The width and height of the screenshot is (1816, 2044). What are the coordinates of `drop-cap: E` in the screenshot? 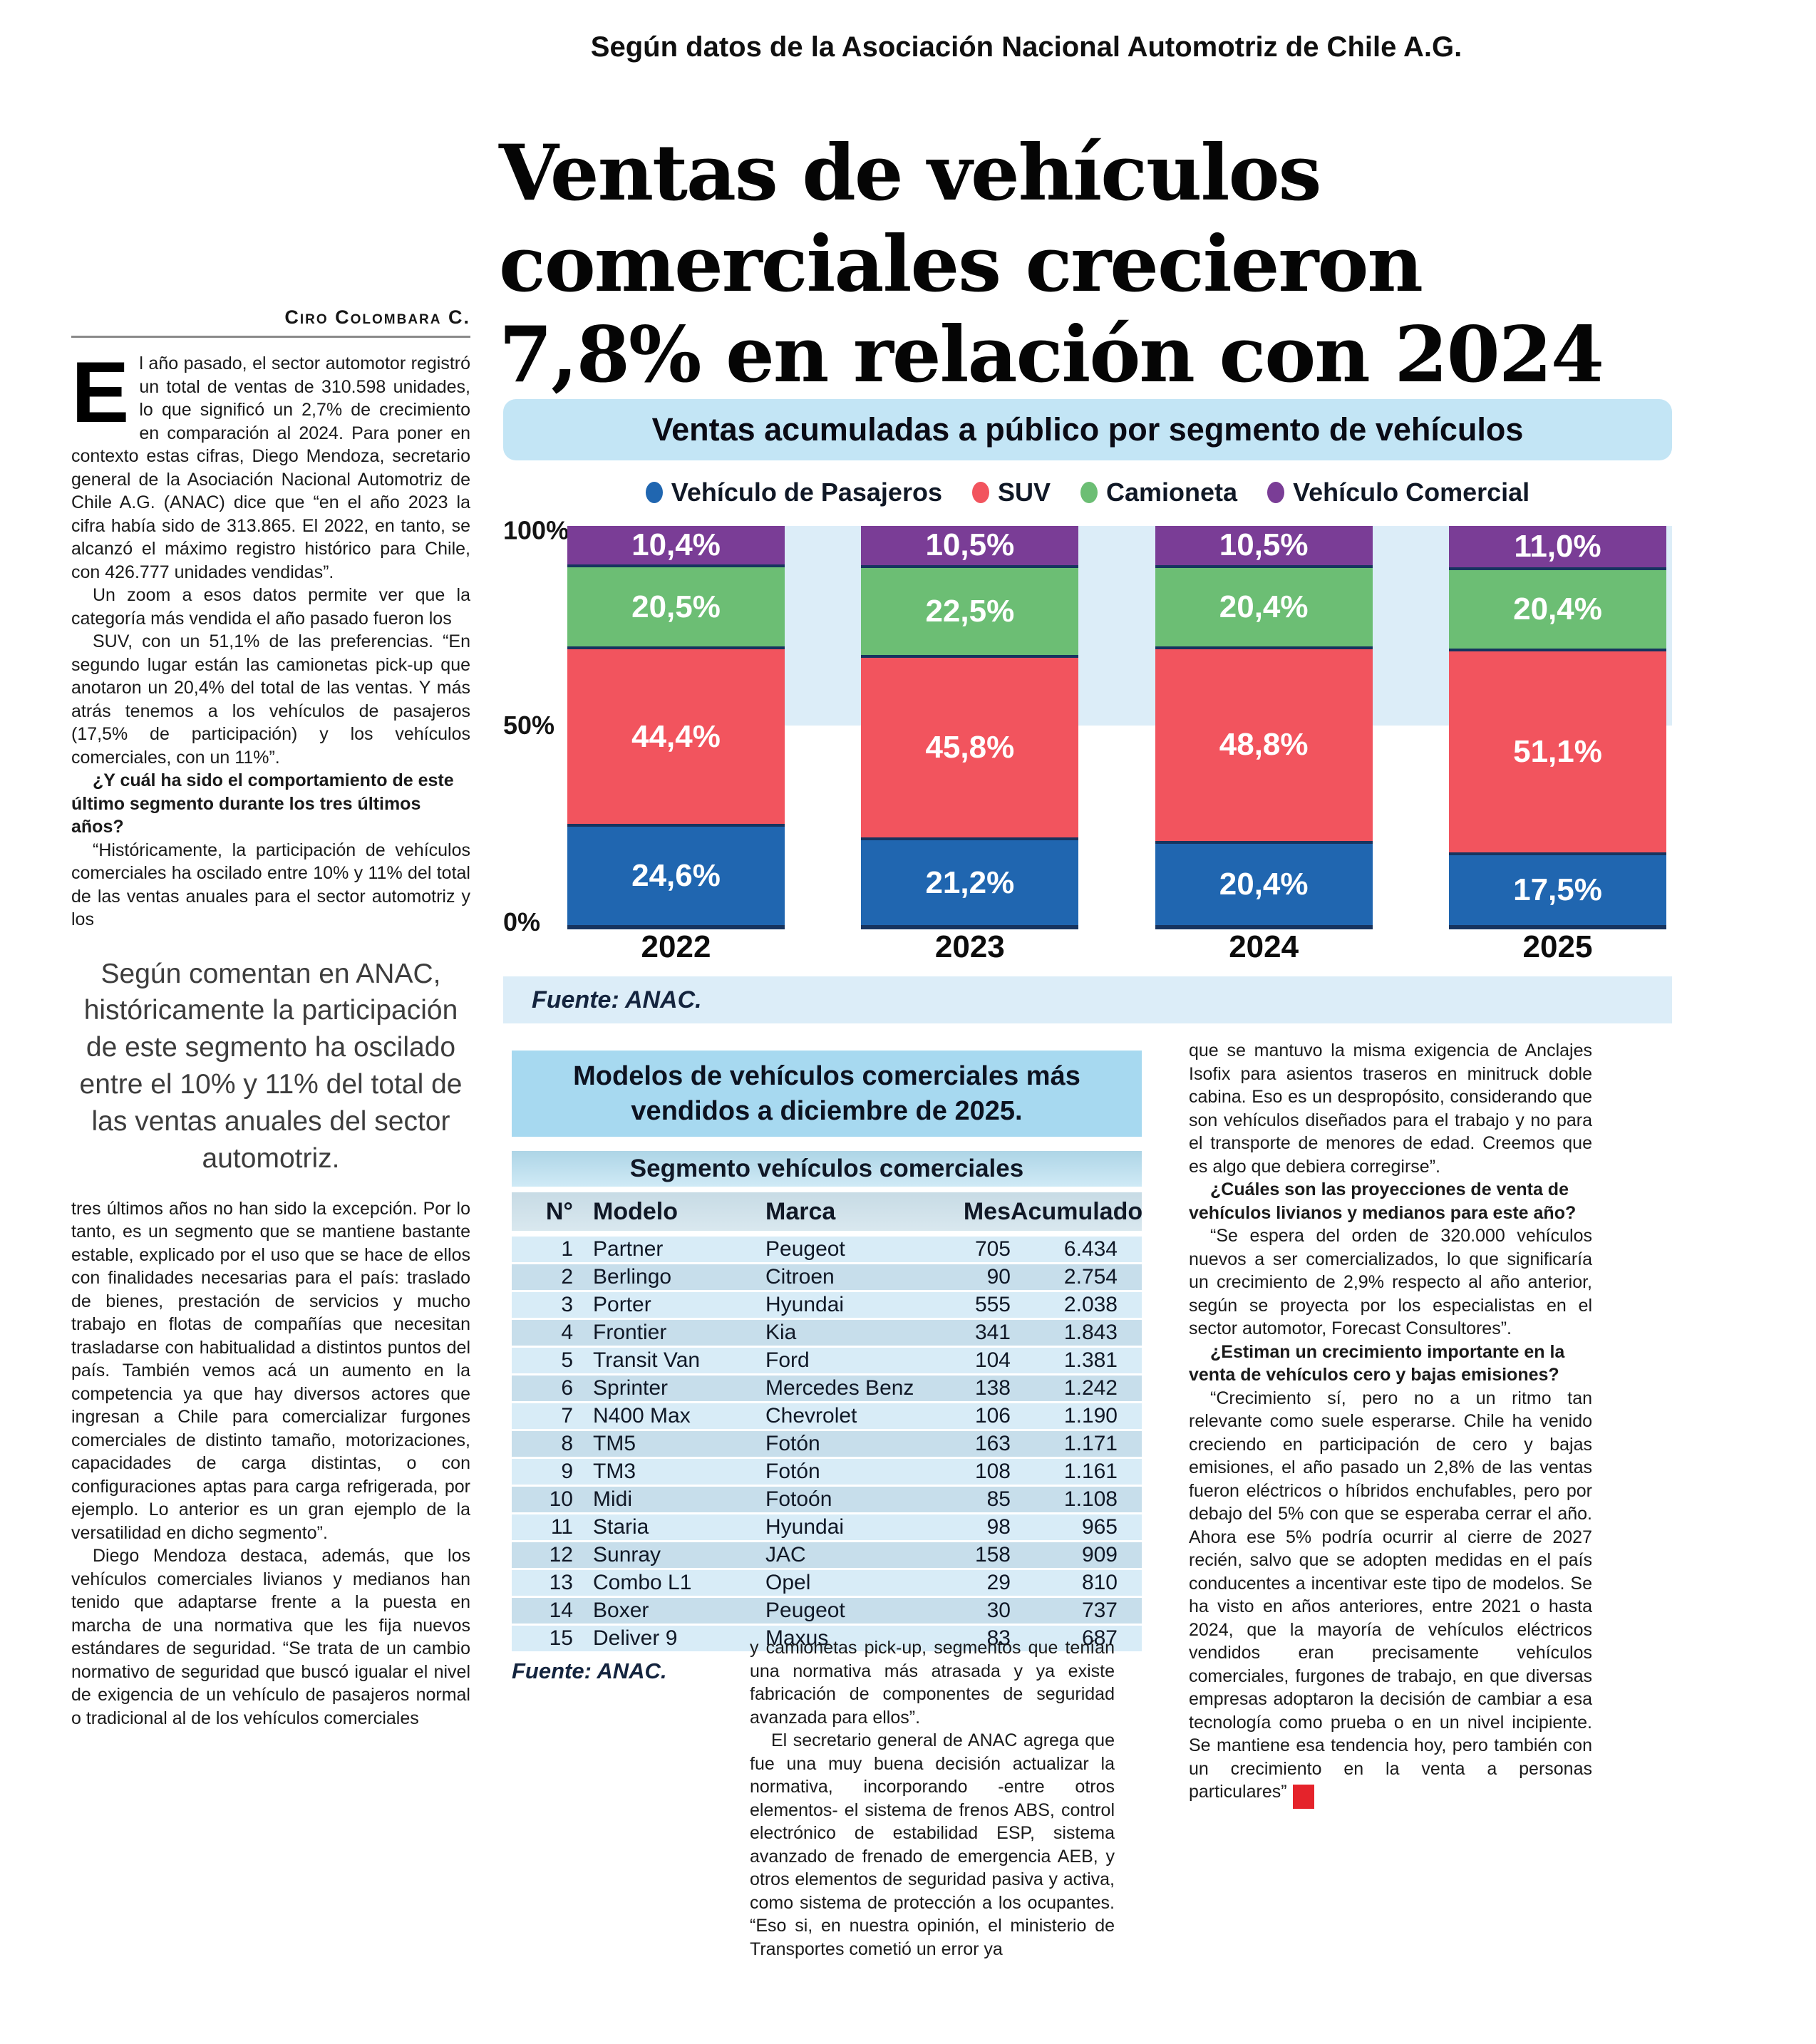 It's located at (100, 393).